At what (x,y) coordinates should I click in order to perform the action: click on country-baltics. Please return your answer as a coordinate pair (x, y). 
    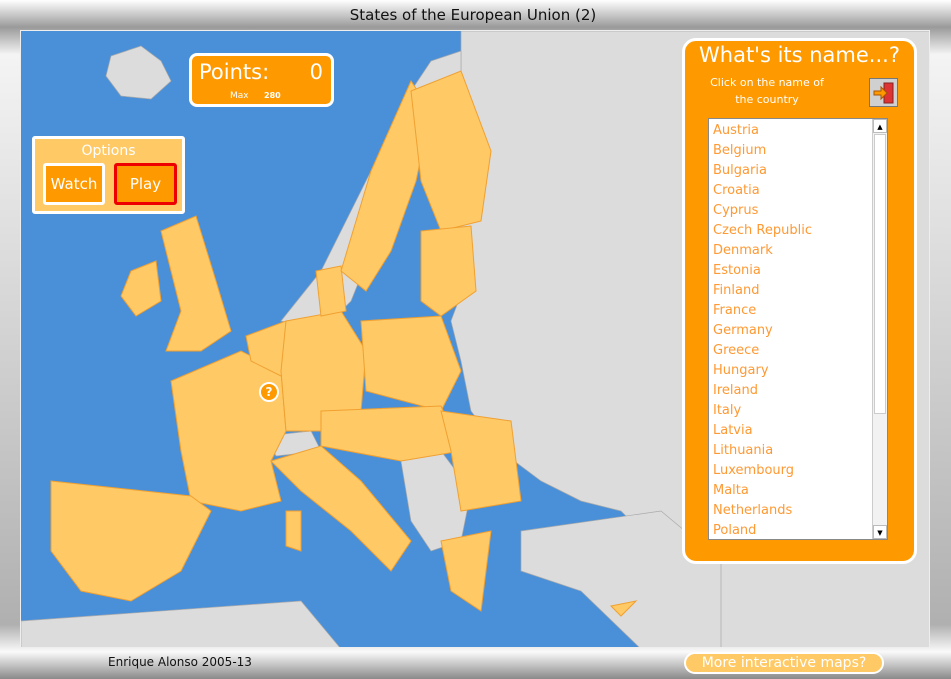
    Looking at the image, I should click on (448, 271).